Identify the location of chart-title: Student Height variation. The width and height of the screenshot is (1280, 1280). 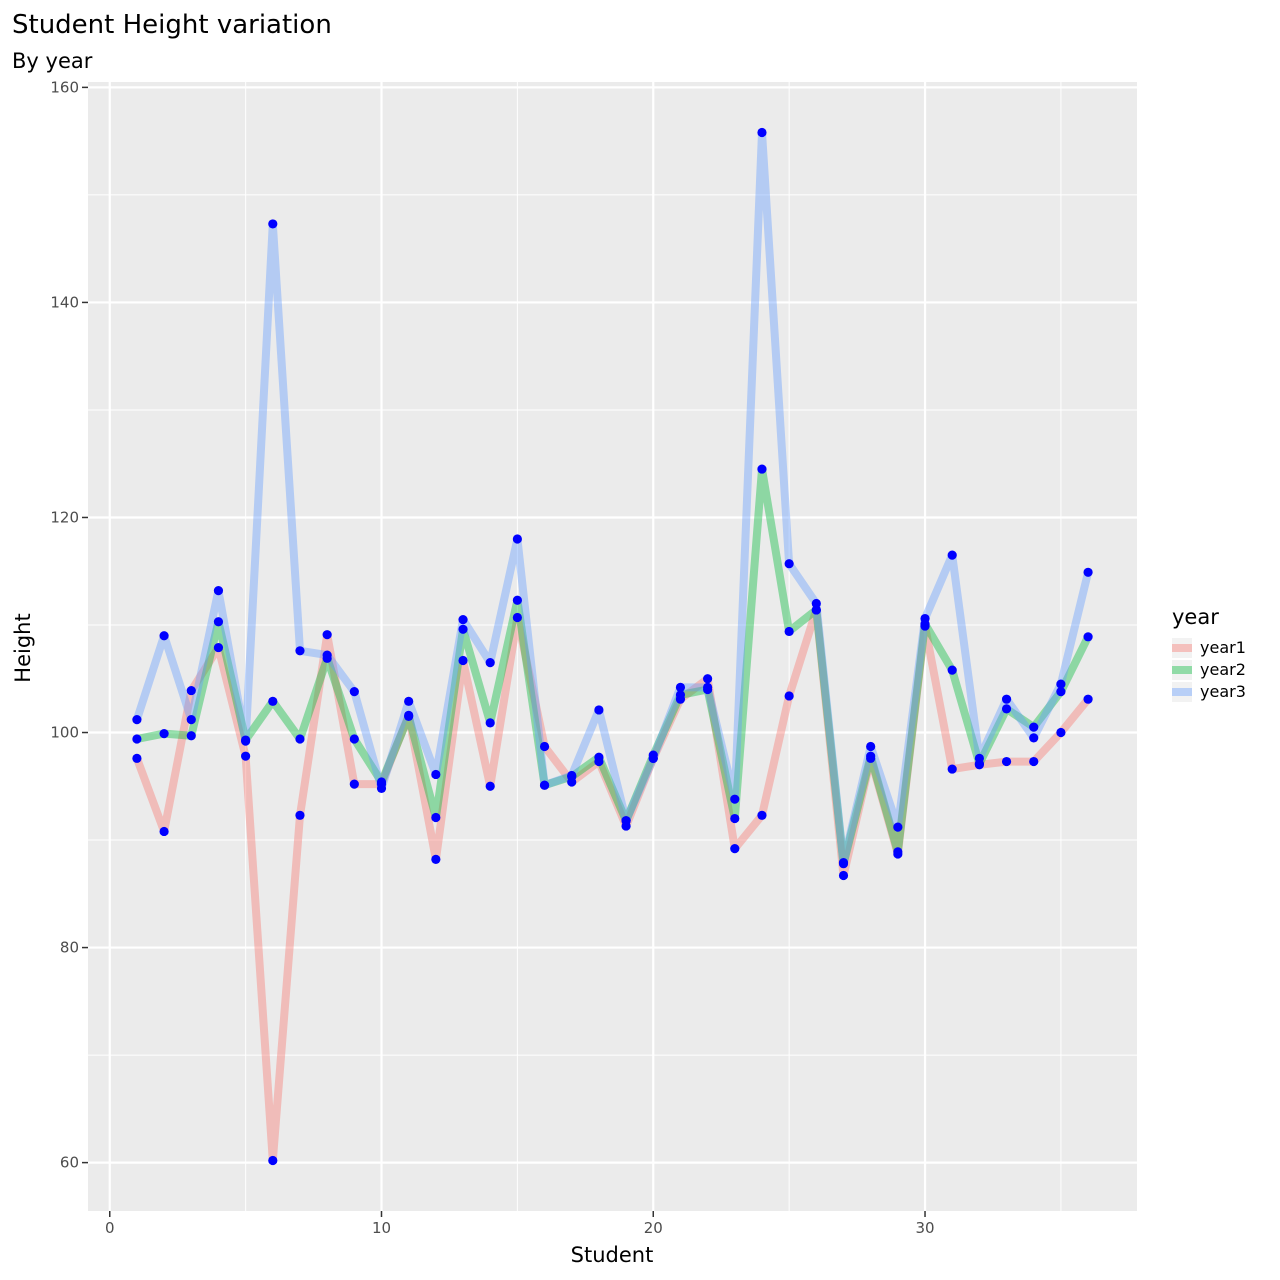
(172, 25).